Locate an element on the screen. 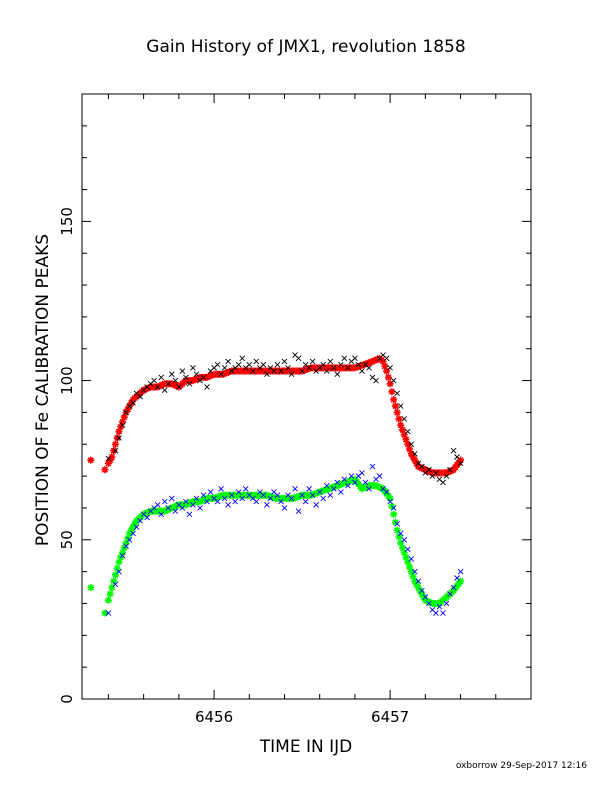  x-tick-label: 6457 is located at coordinates (390, 717).